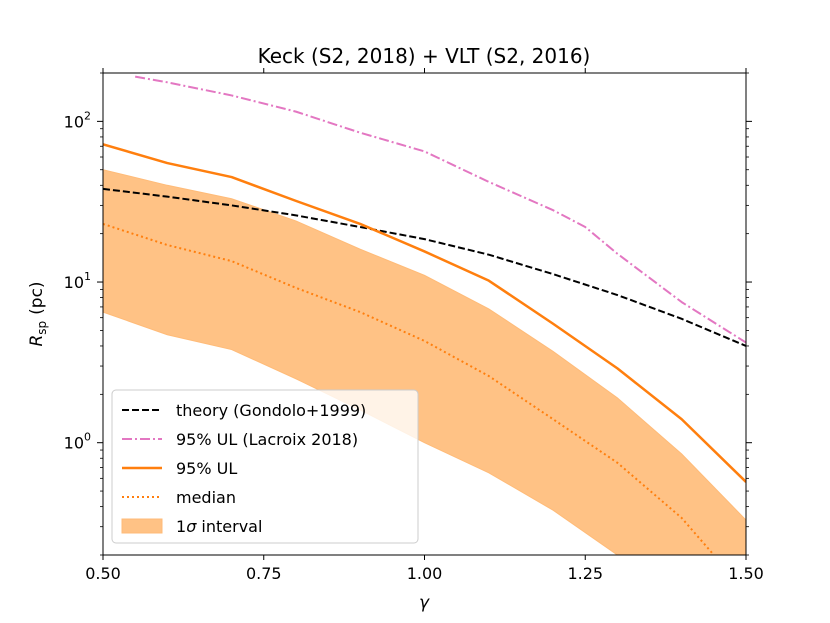 The image size is (830, 623). What do you see at coordinates (424, 603) in the screenshot?
I see `x-axis-label: γ` at bounding box center [424, 603].